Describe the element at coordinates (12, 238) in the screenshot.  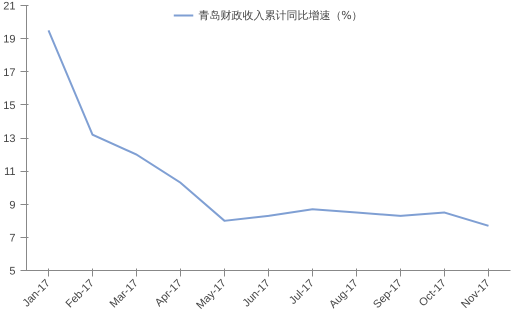
I see `y-tick-label: 7` at that location.